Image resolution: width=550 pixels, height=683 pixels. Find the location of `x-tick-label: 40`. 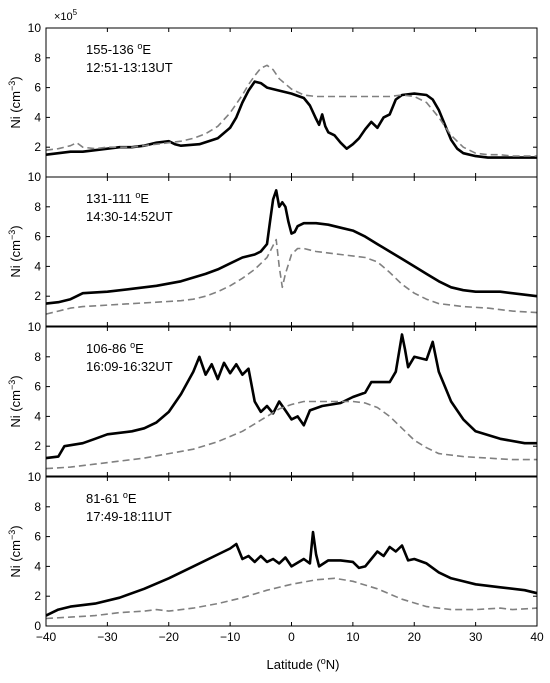

x-tick-label: 40 is located at coordinates (537, 637).